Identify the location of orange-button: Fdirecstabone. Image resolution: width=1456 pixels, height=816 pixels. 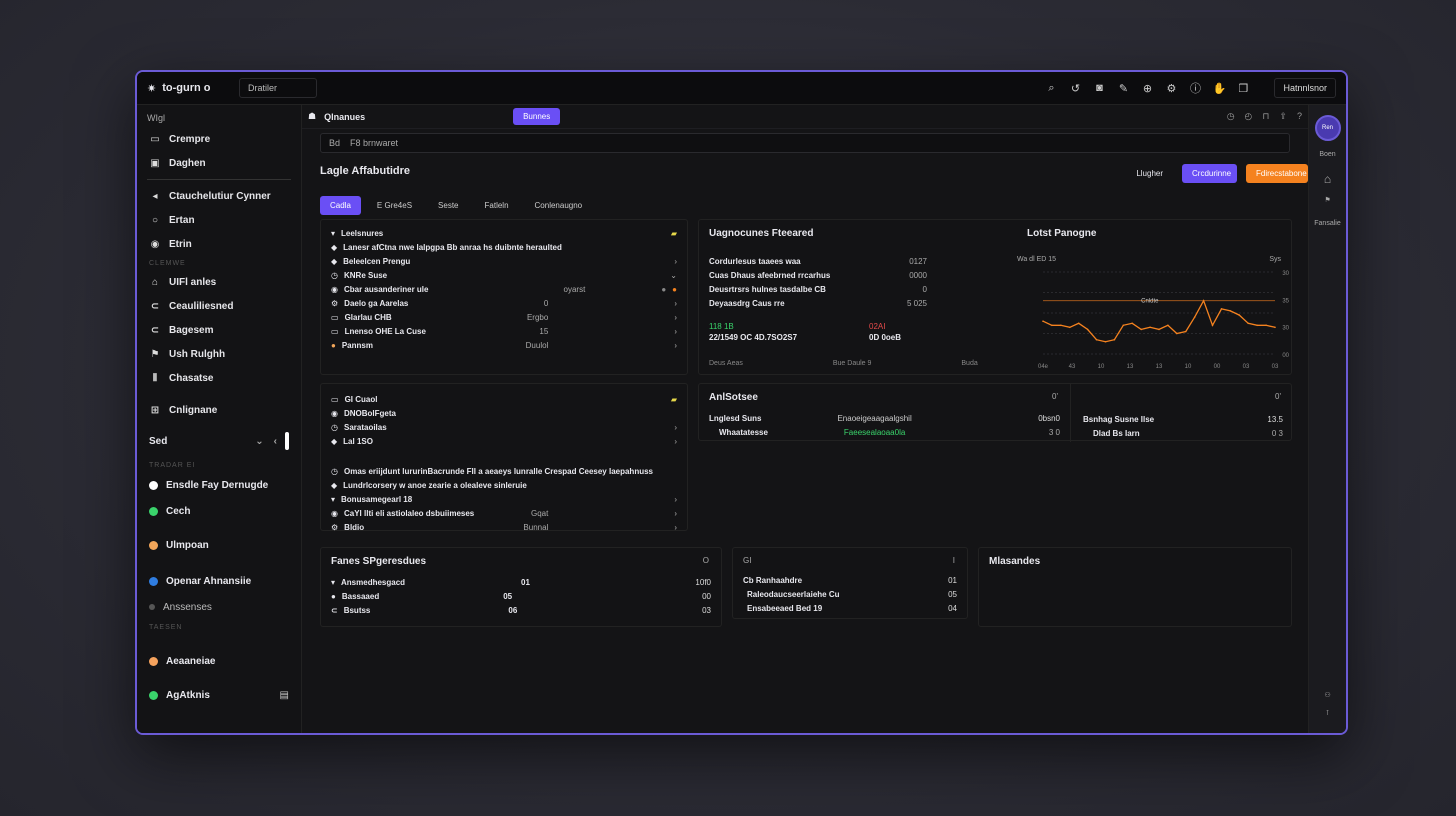
(1277, 173).